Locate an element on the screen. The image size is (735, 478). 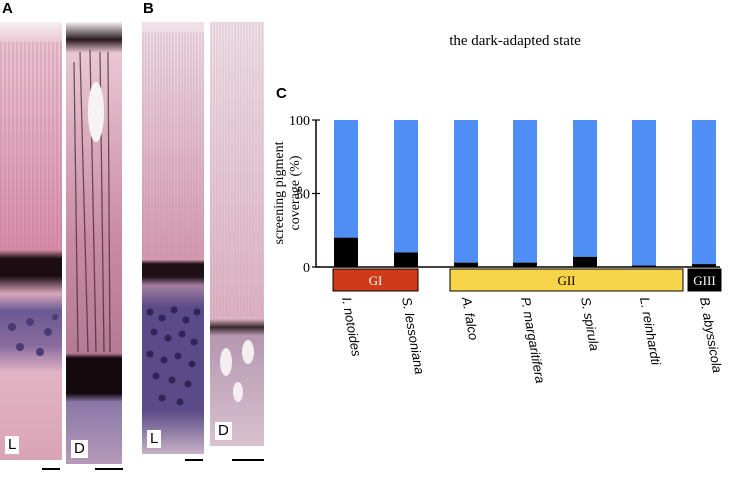
micrograph-b-dark-image is located at coordinates (237, 234).